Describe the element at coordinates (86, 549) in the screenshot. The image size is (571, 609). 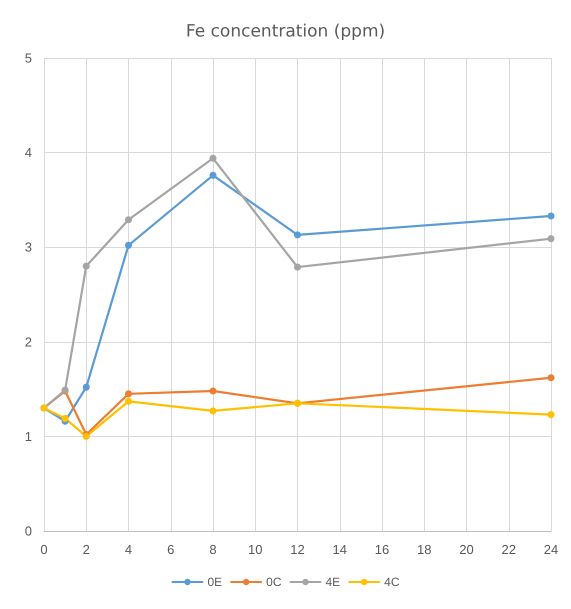
I see `x-tick-label: 2` at that location.